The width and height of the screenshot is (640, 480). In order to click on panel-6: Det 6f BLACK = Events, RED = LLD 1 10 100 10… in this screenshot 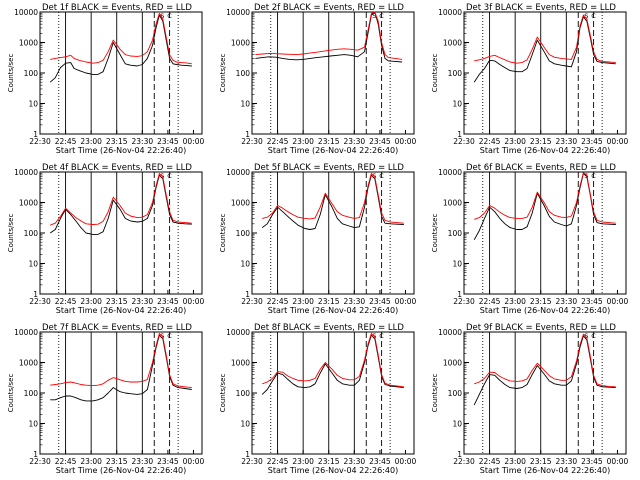, I will do `click(530, 239)`.